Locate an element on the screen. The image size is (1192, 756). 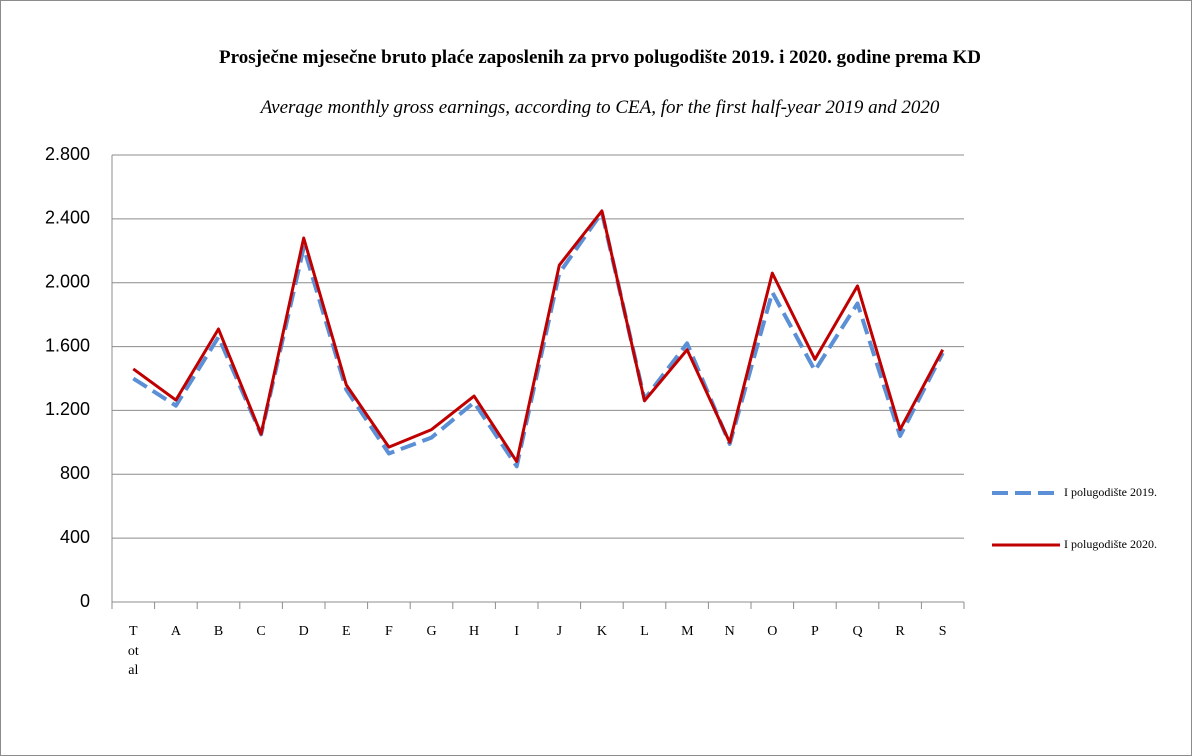
y-tick-label: 2.800 is located at coordinates (67, 154).